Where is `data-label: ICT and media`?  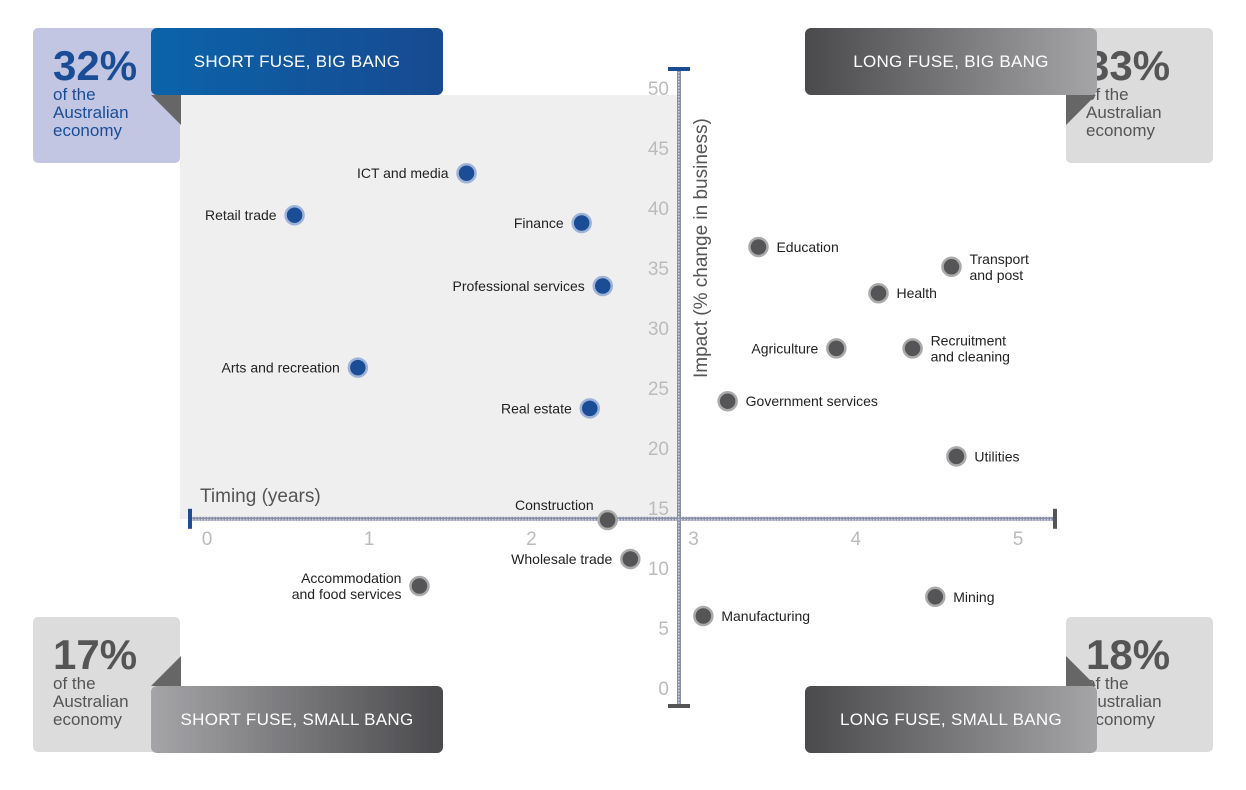
data-label: ICT and media is located at coordinates (403, 173).